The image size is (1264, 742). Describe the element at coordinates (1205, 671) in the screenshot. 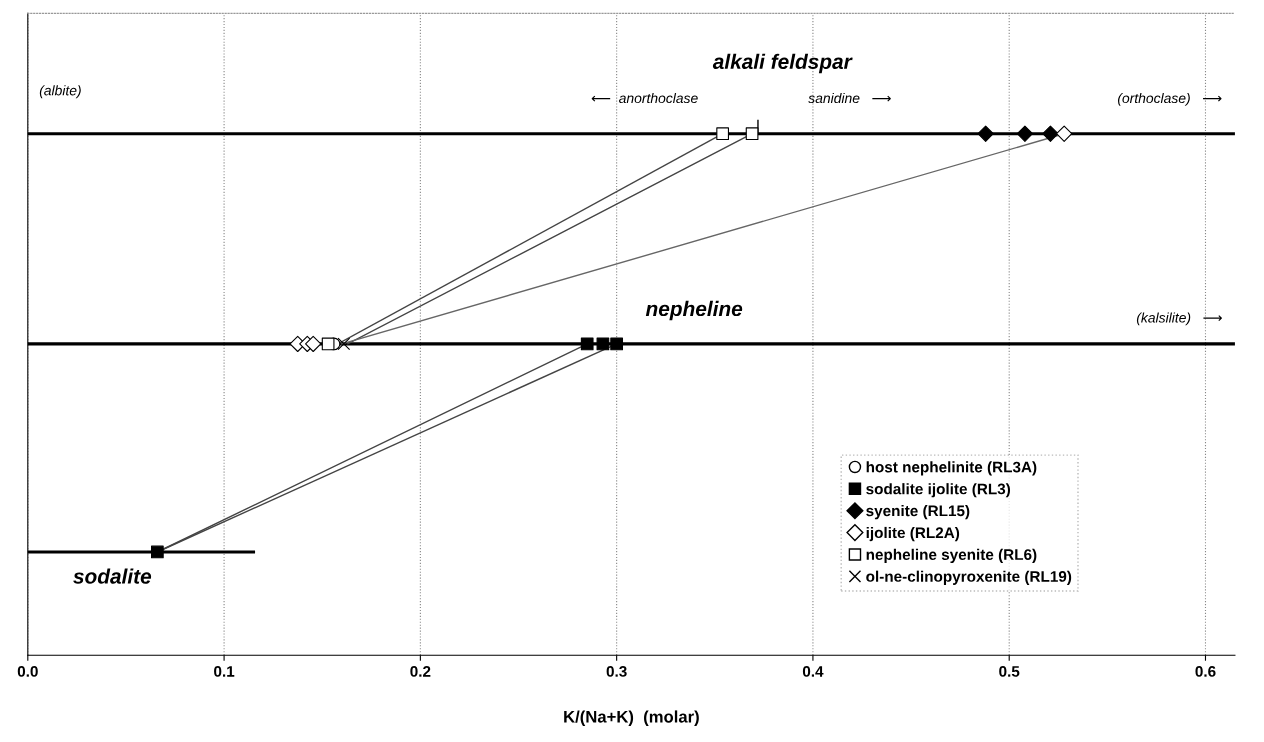

I see `x-tick-label: 0.6` at that location.